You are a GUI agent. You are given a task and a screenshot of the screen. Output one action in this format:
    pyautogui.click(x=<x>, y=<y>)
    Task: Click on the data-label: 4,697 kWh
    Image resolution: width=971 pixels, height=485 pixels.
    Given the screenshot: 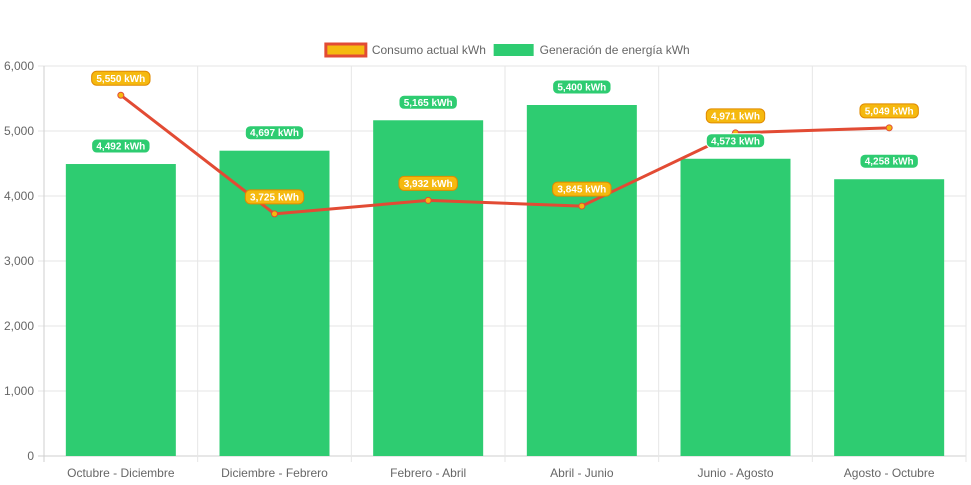 What is the action you would take?
    pyautogui.click(x=274, y=133)
    